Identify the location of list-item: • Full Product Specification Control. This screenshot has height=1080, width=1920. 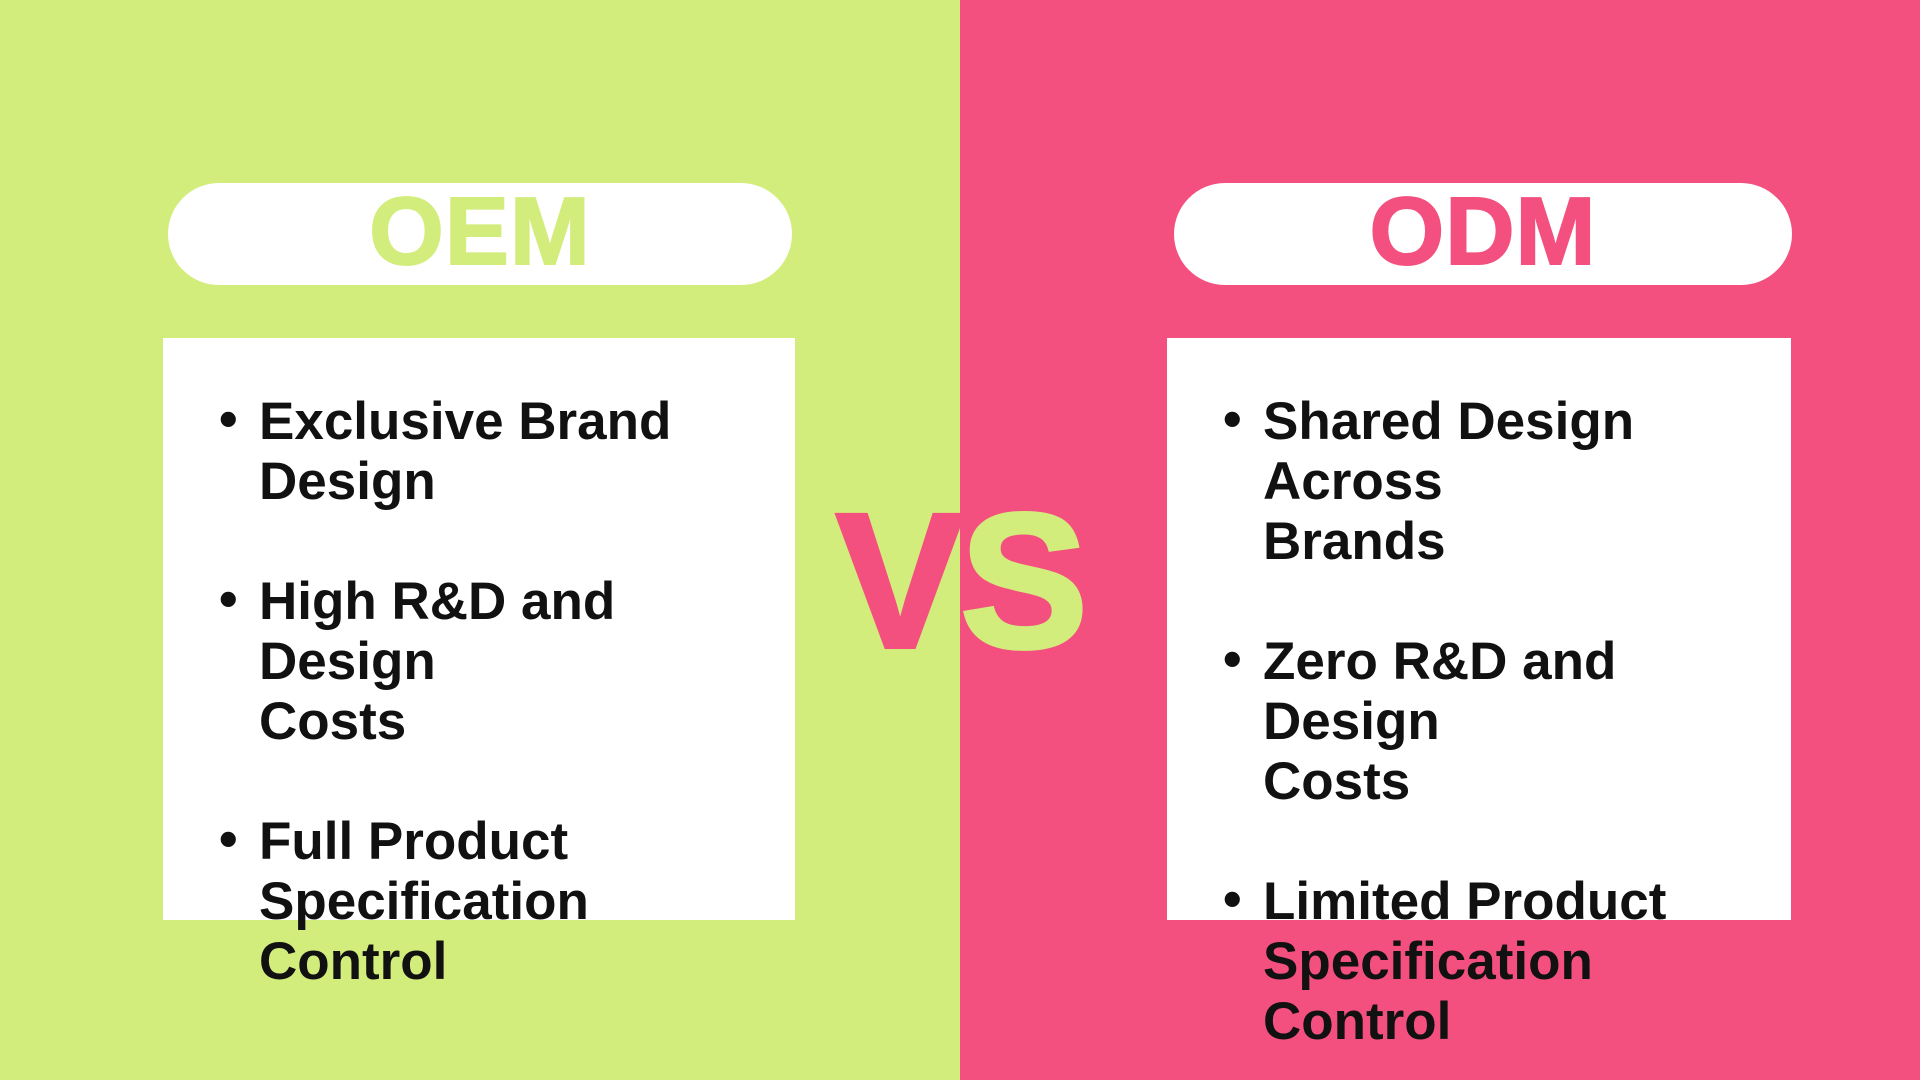
(497, 901).